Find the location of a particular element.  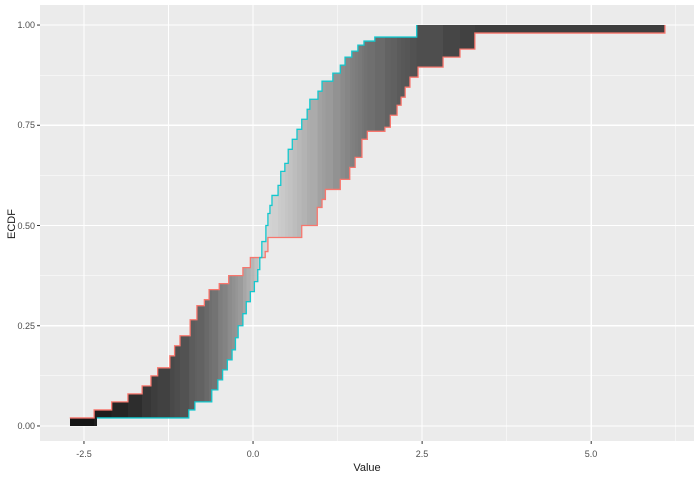

x-tick-label: 5.0 is located at coordinates (591, 454).